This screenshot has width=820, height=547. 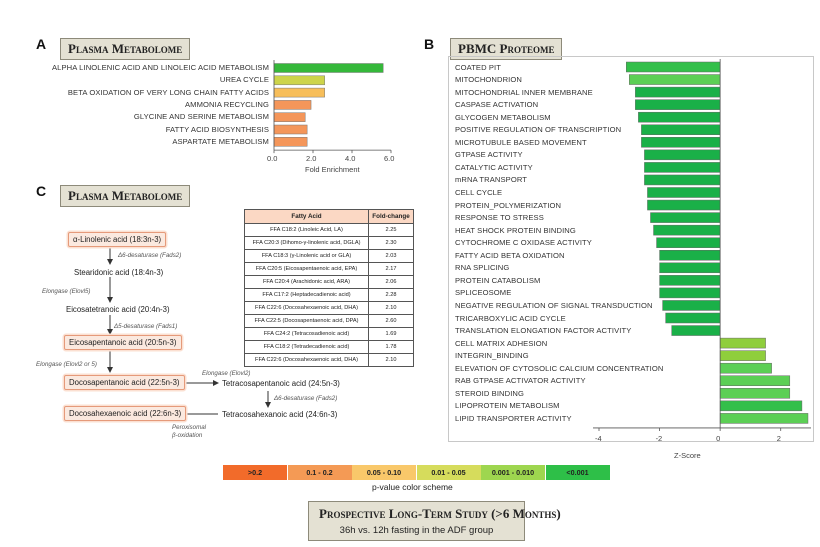 What do you see at coordinates (391, 243) in the screenshot?
I see `table-cell-fold-change: 2.30` at bounding box center [391, 243].